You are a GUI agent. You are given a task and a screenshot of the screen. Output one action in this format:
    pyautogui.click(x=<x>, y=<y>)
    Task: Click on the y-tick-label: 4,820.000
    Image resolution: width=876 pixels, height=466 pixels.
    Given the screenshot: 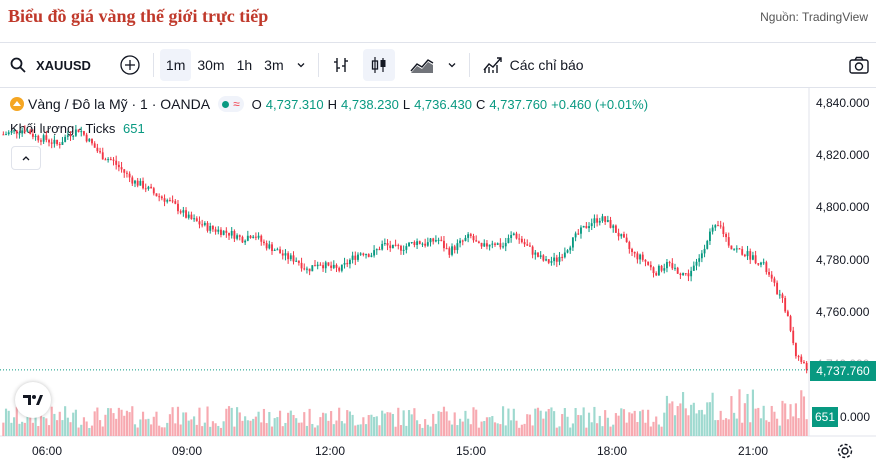 What is the action you would take?
    pyautogui.click(x=843, y=155)
    